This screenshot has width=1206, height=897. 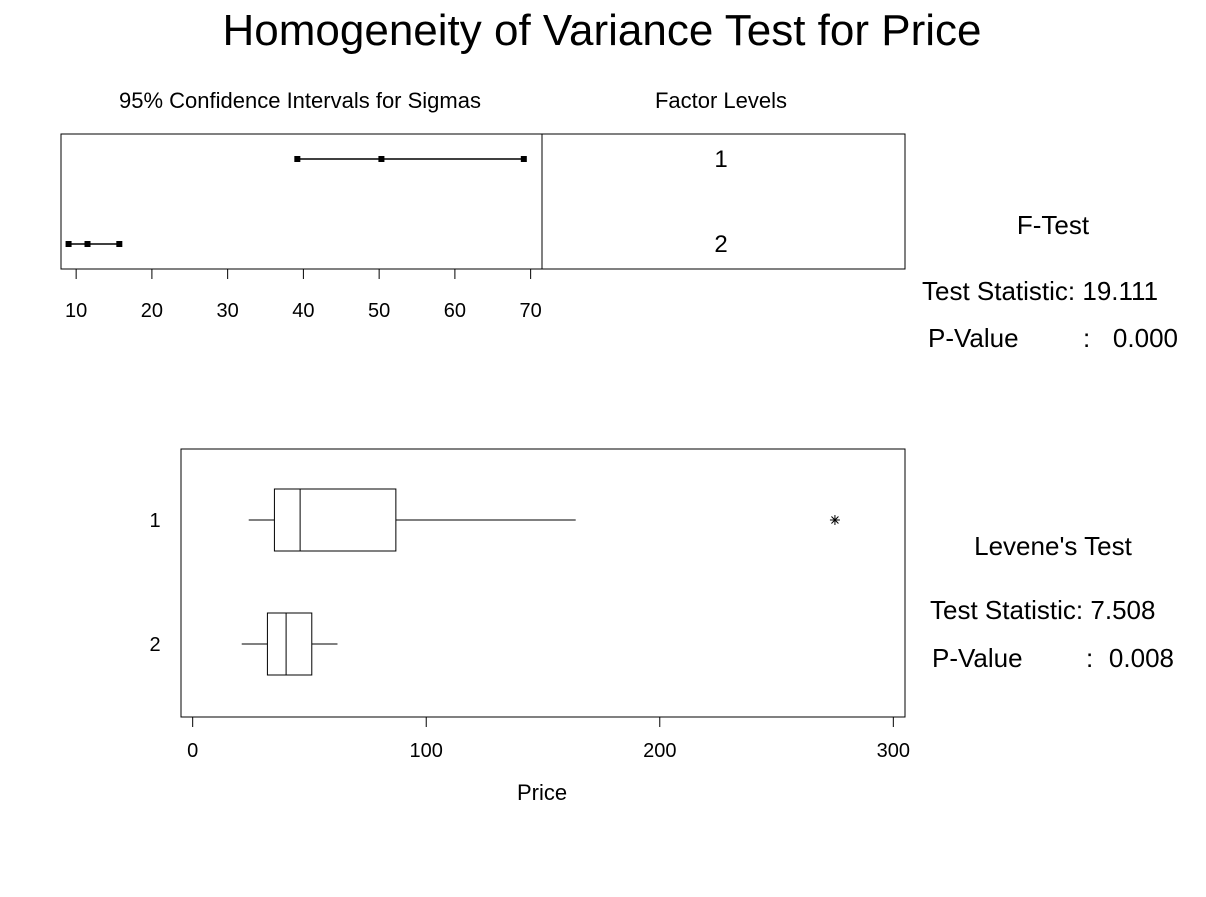 What do you see at coordinates (494, 582) in the screenshot?
I see `boxplots: 12` at bounding box center [494, 582].